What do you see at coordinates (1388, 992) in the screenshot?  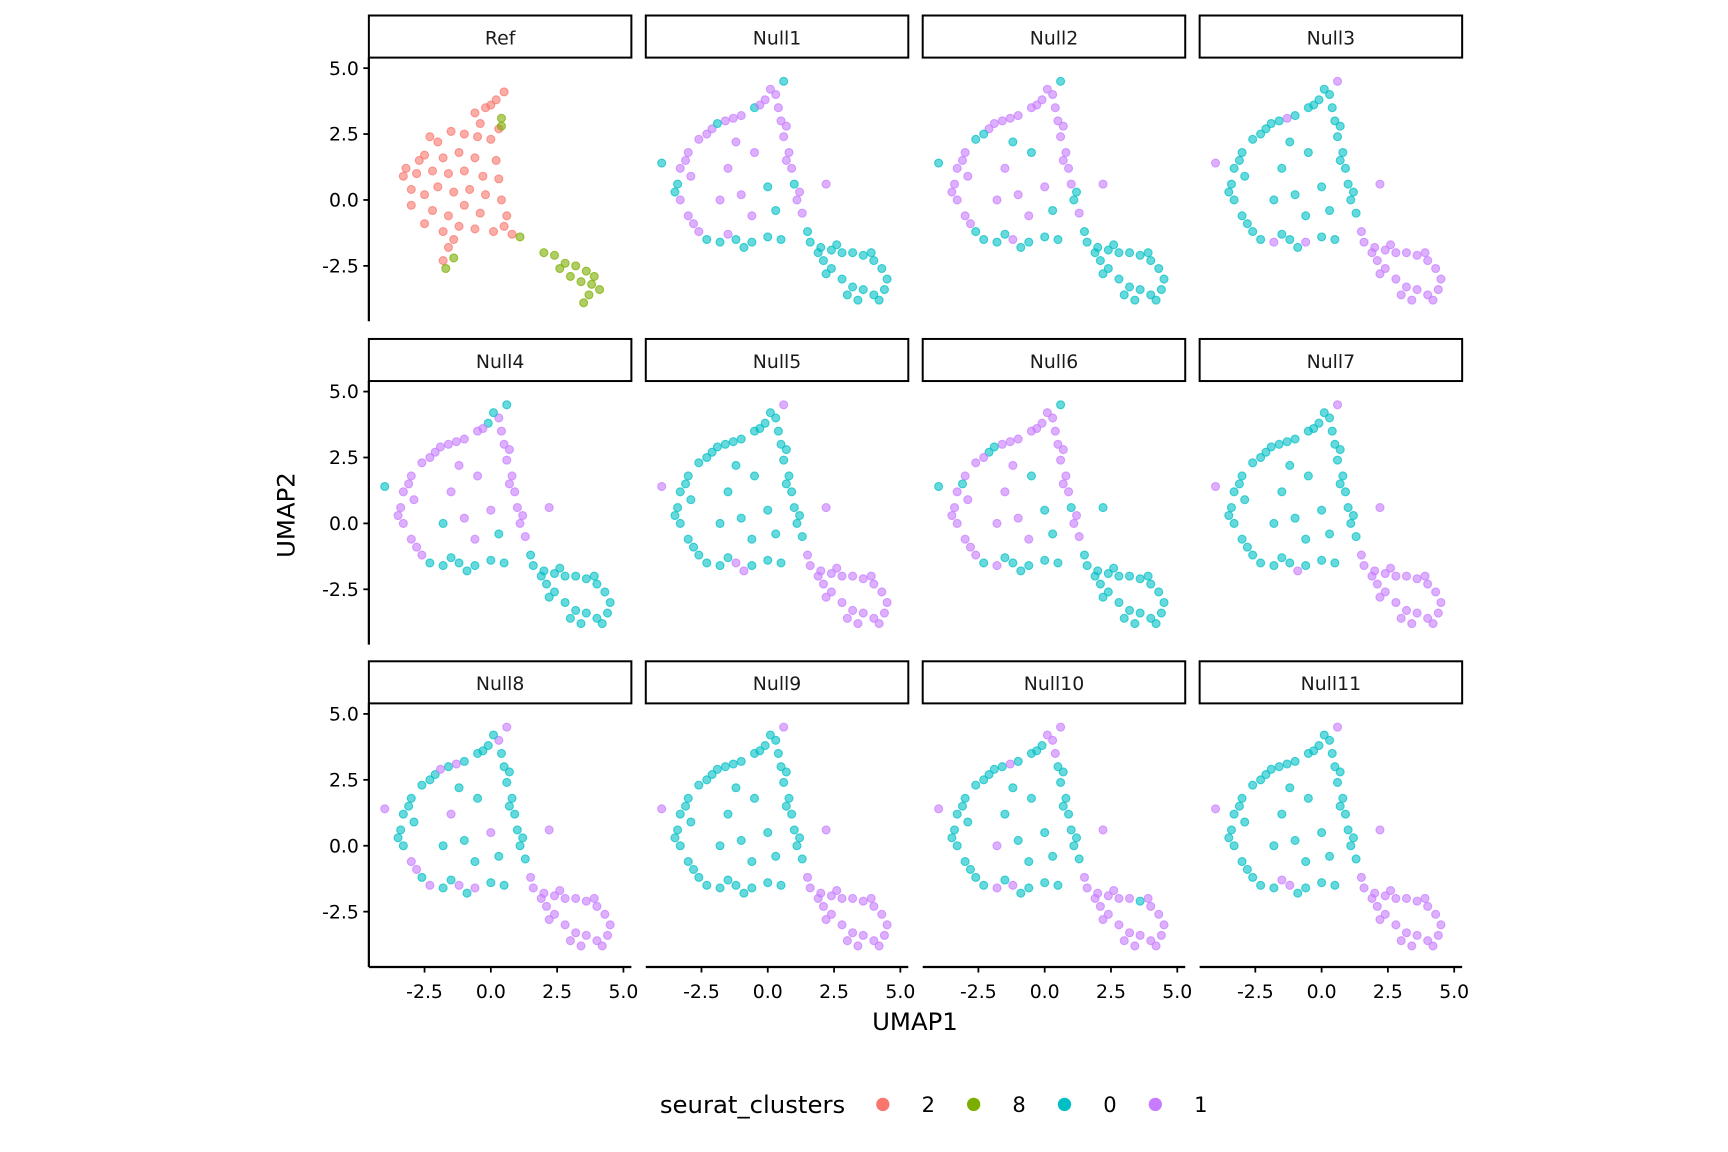 I see `x-tick-label: 2.5` at bounding box center [1388, 992].